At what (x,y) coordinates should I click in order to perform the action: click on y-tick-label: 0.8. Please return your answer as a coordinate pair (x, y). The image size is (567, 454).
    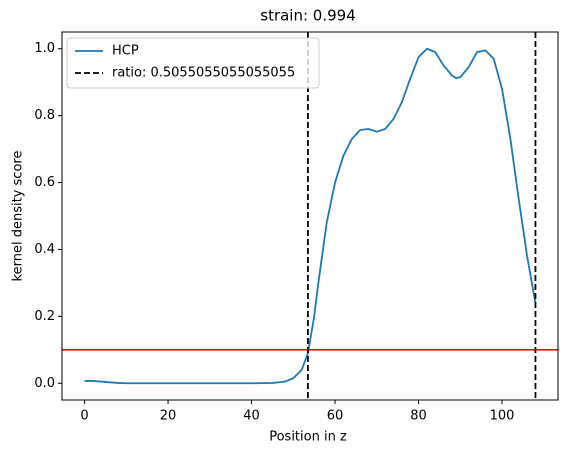
    Looking at the image, I should click on (44, 115).